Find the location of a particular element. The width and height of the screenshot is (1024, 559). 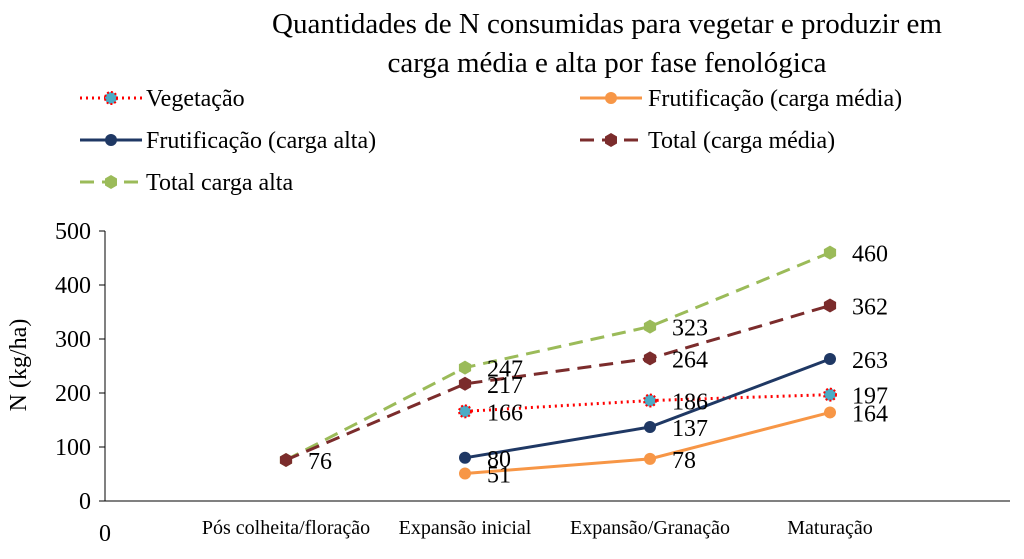

data-label: 217 is located at coordinates (505, 386).